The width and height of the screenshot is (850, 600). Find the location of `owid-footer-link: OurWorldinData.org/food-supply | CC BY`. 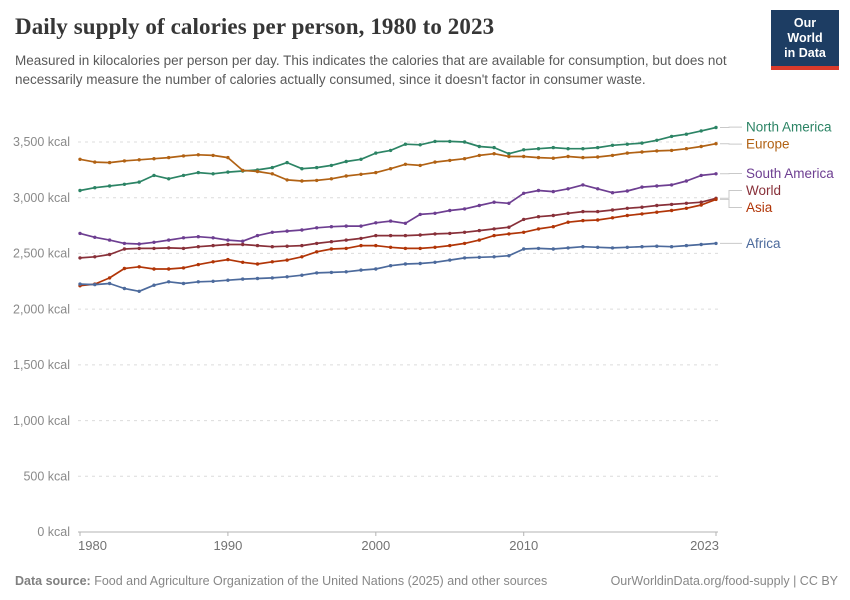

owid-footer-link: OurWorldinData.org/food-supply | CC BY is located at coordinates (724, 581).